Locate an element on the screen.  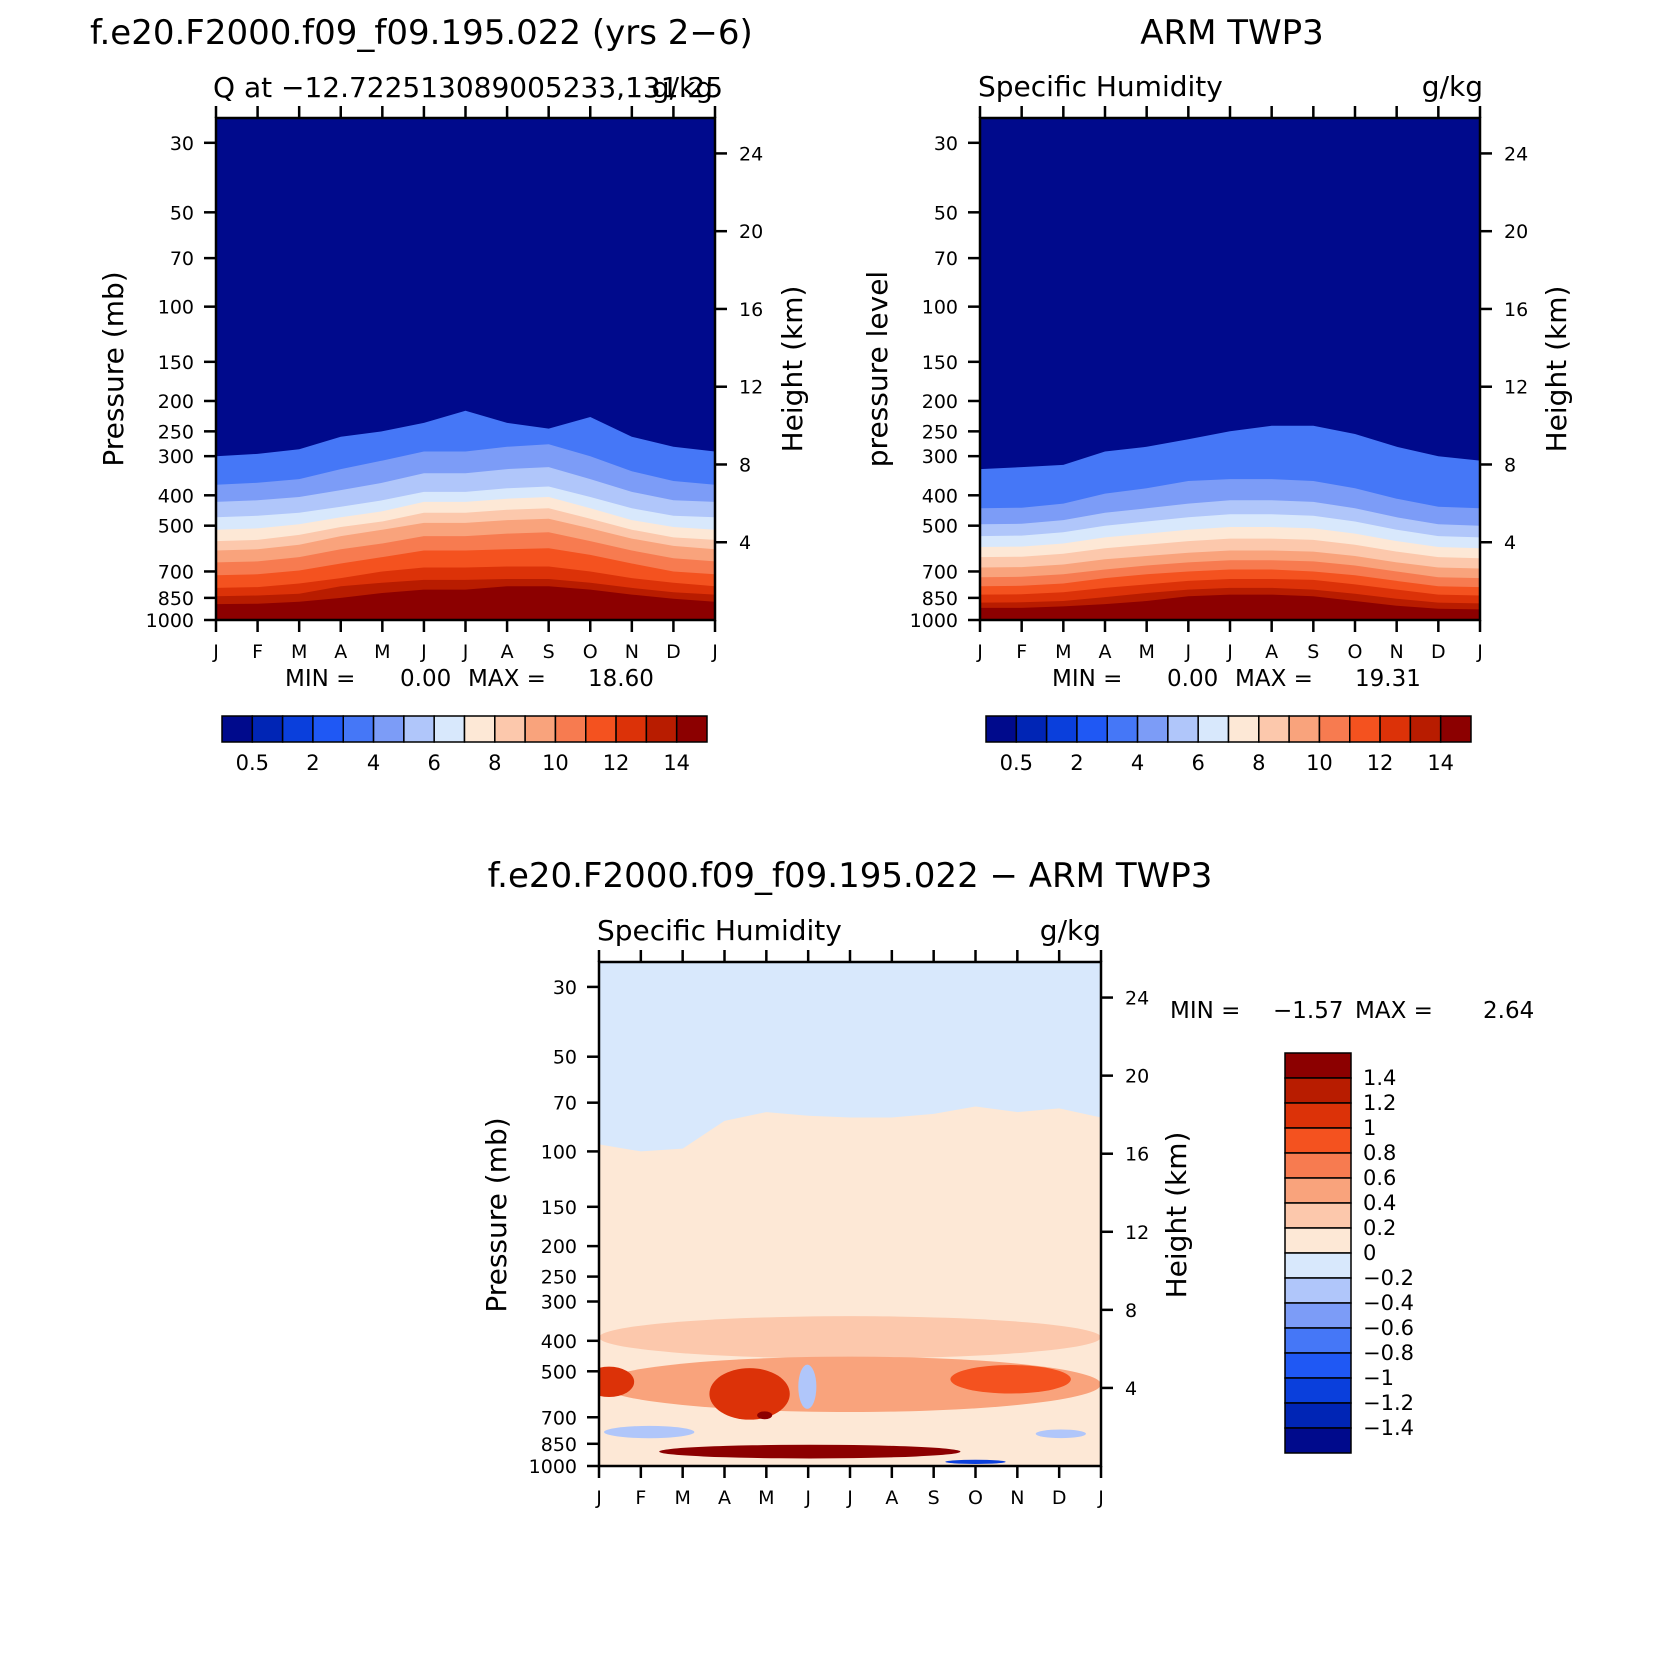
y-tick-label: 200 is located at coordinates (559, 1247).